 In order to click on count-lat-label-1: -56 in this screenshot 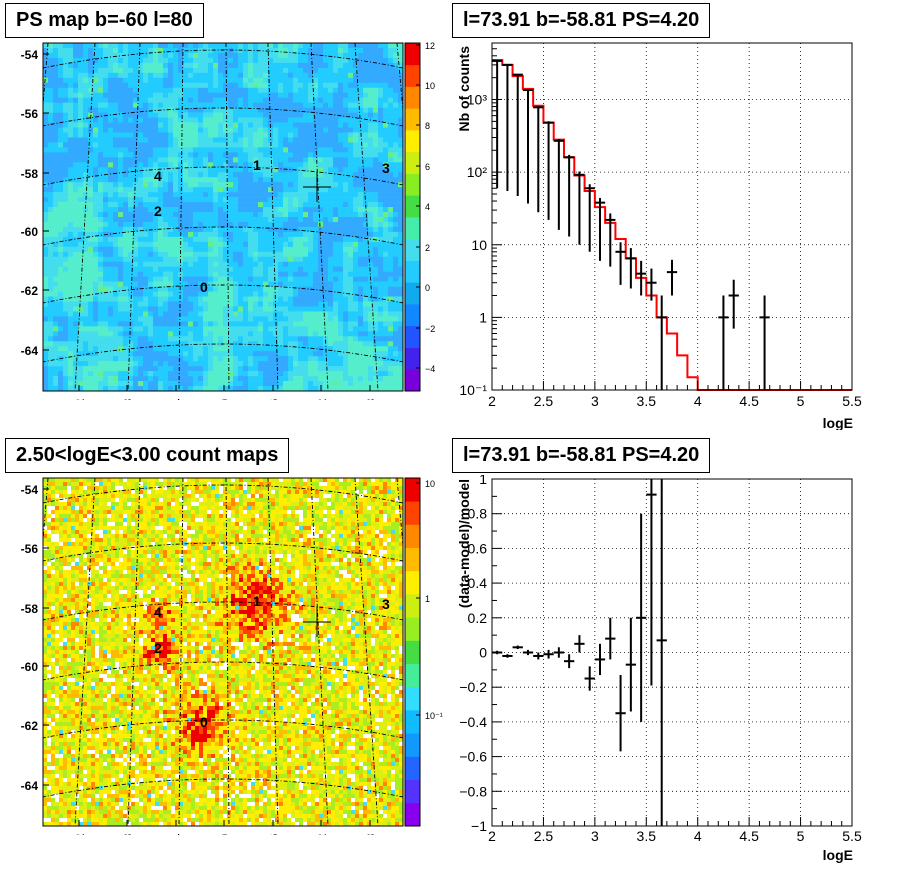, I will do `click(30, 549)`.